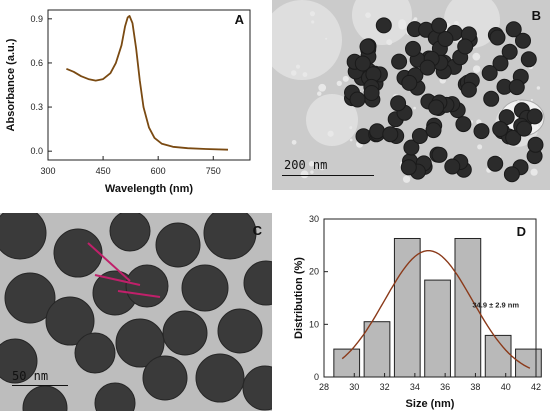 The height and width of the screenshot is (416, 550). I want to click on x-tick-label-d: 36, so click(445, 387).